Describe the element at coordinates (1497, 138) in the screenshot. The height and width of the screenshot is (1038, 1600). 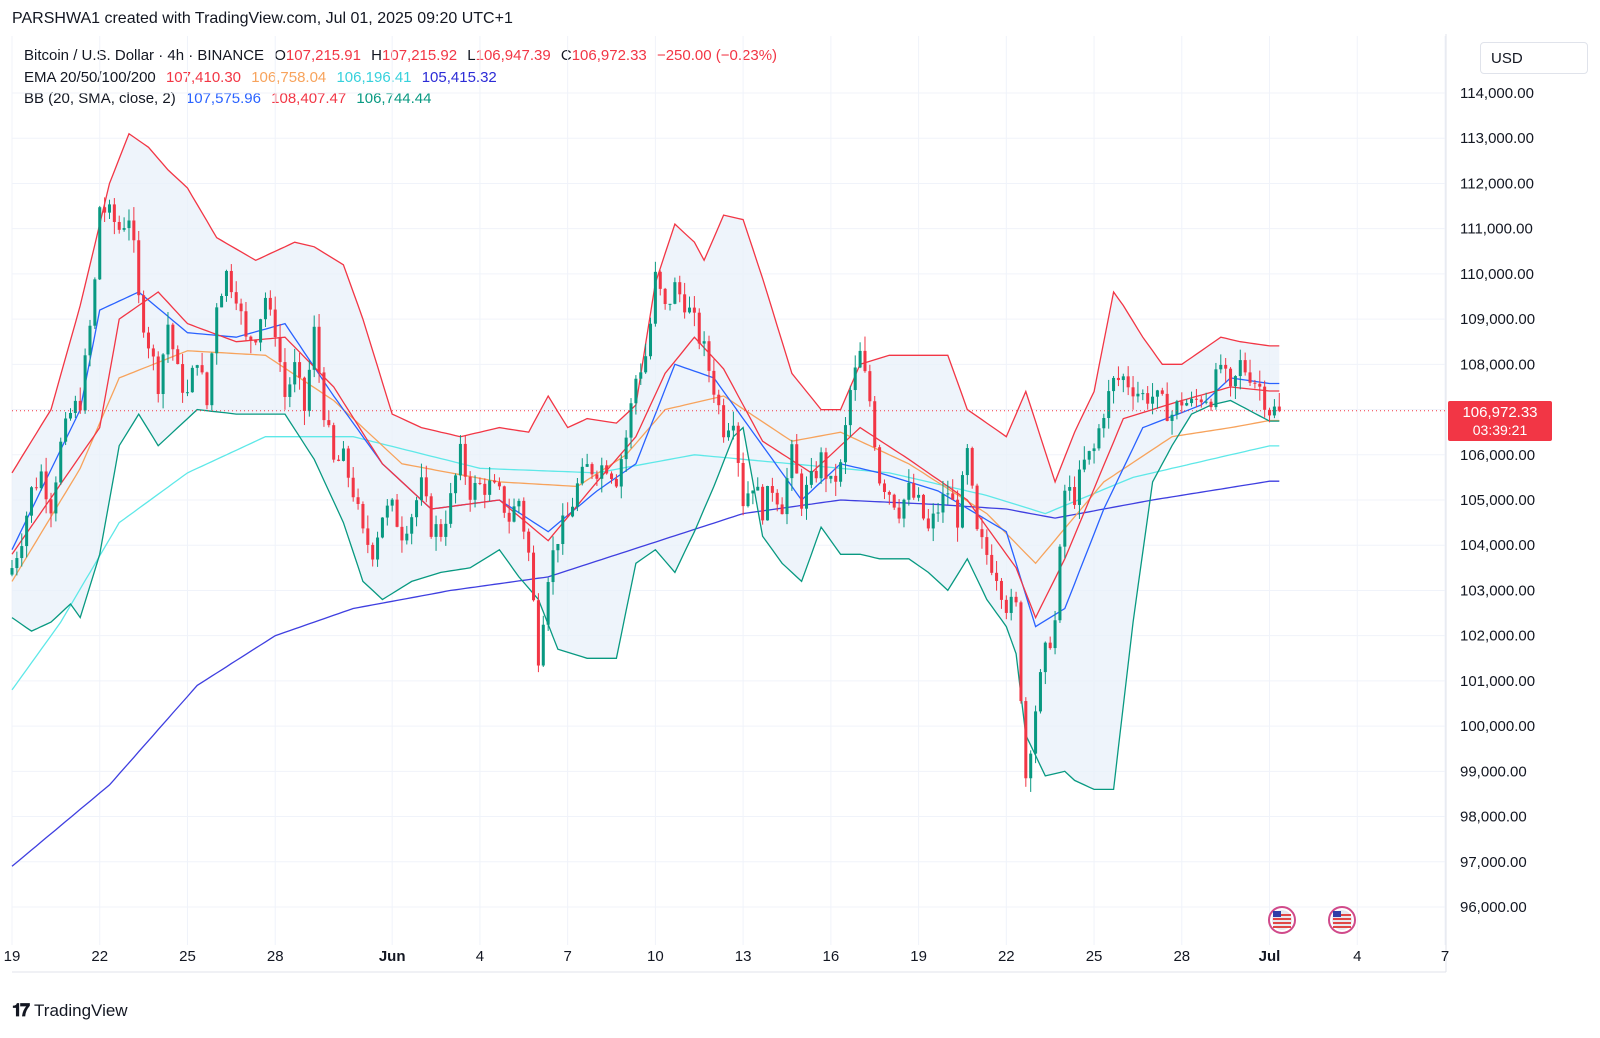
I see `y-tick-label: 113,000.00` at that location.